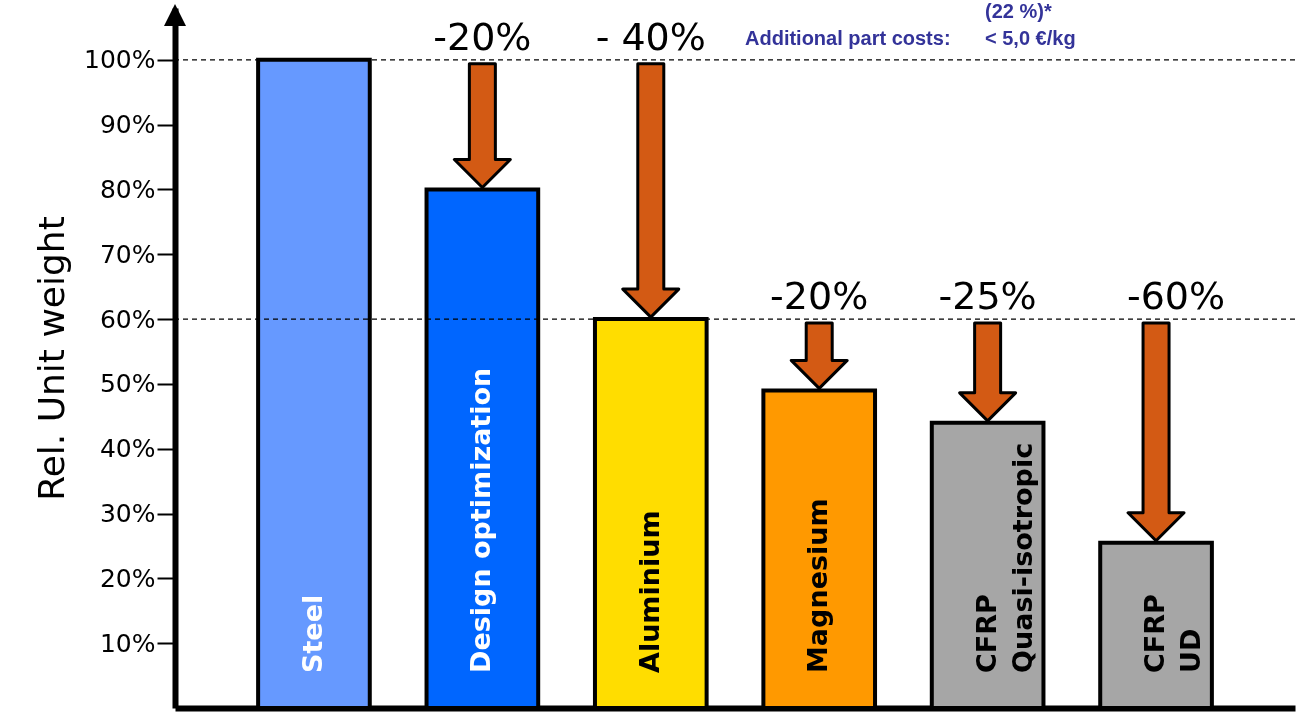  Describe the element at coordinates (1004, 557) in the screenshot. I see `x-tick-label: CFRP Quasi-isotropic` at that location.